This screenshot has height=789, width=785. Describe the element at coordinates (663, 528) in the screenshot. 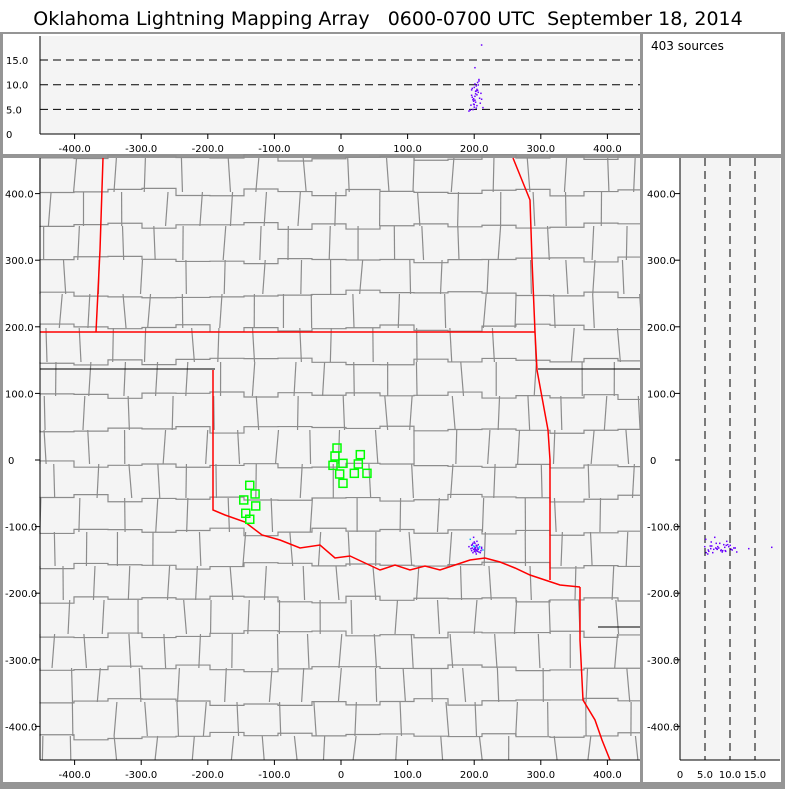

I see `y-tick-label: -100.0` at that location.